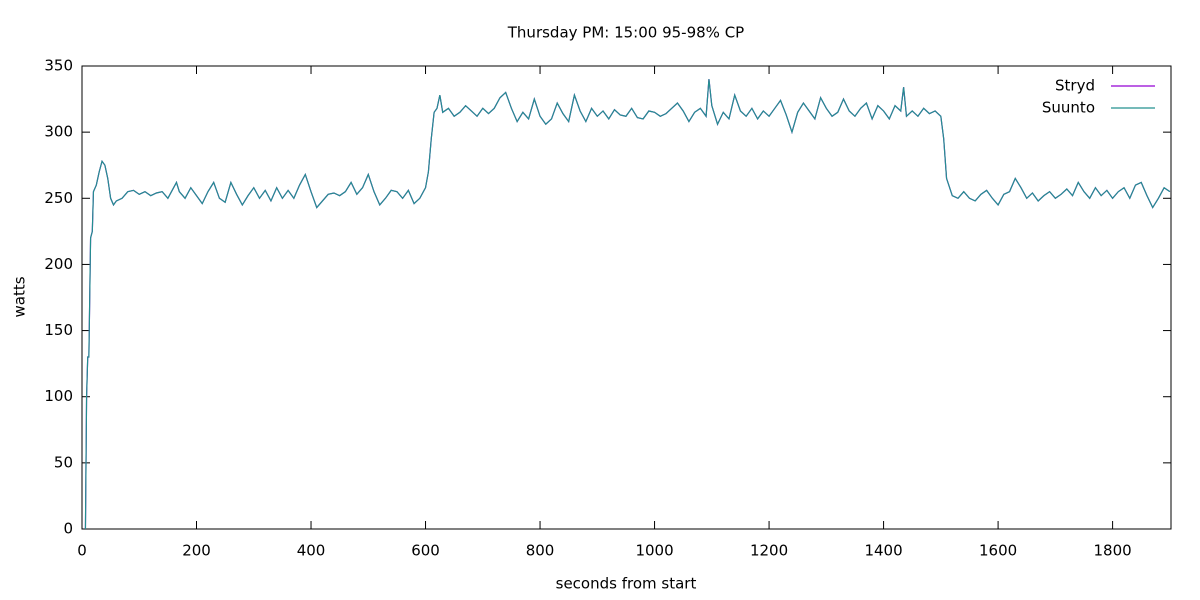 The width and height of the screenshot is (1200, 600). Describe the element at coordinates (58, 66) in the screenshot. I see `y-tick-label: 350` at that location.